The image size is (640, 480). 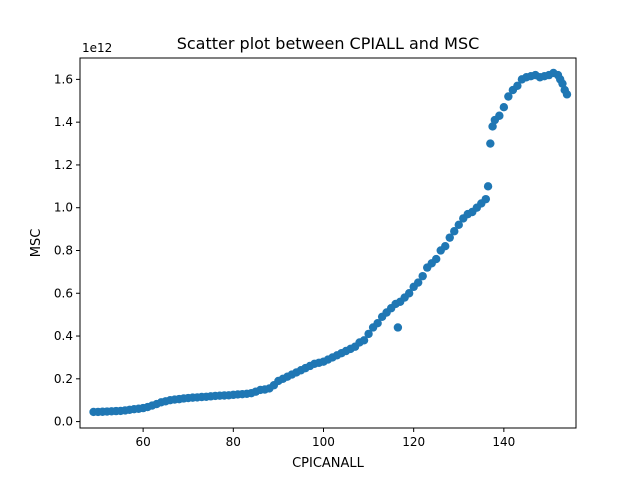 What do you see at coordinates (97, 48) in the screenshot?
I see `y-offset-text: 1e12` at bounding box center [97, 48].